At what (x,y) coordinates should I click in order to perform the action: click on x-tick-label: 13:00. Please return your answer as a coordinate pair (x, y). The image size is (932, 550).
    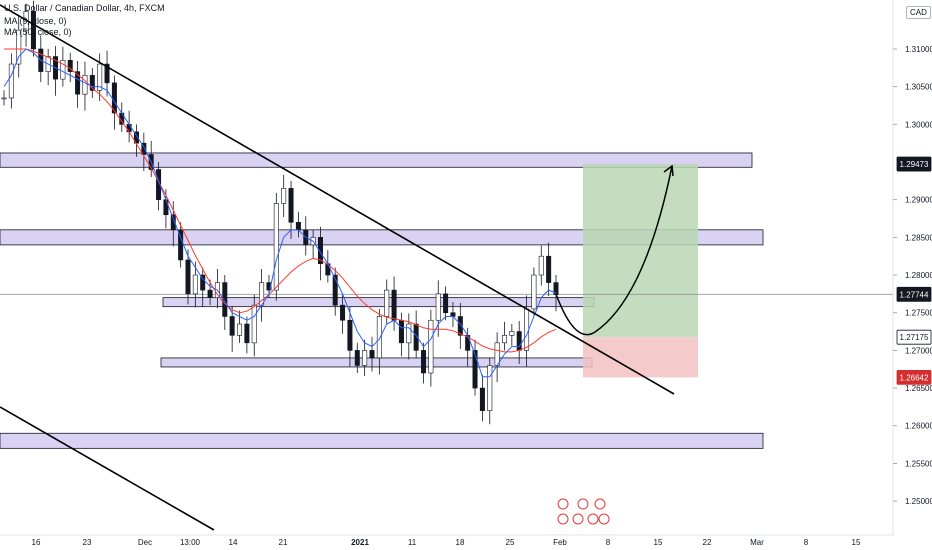
    Looking at the image, I should click on (190, 542).